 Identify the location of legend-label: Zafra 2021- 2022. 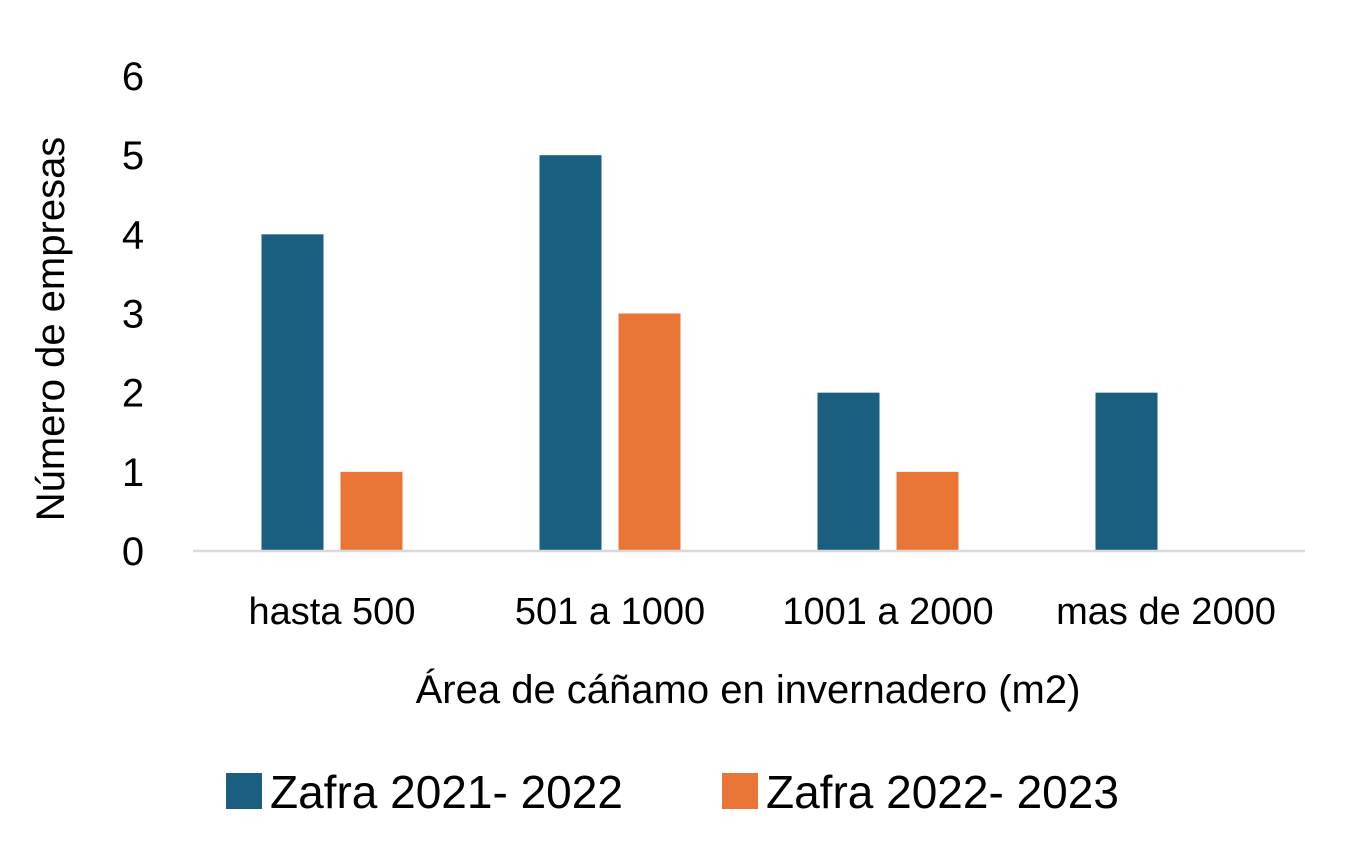
(446, 792).